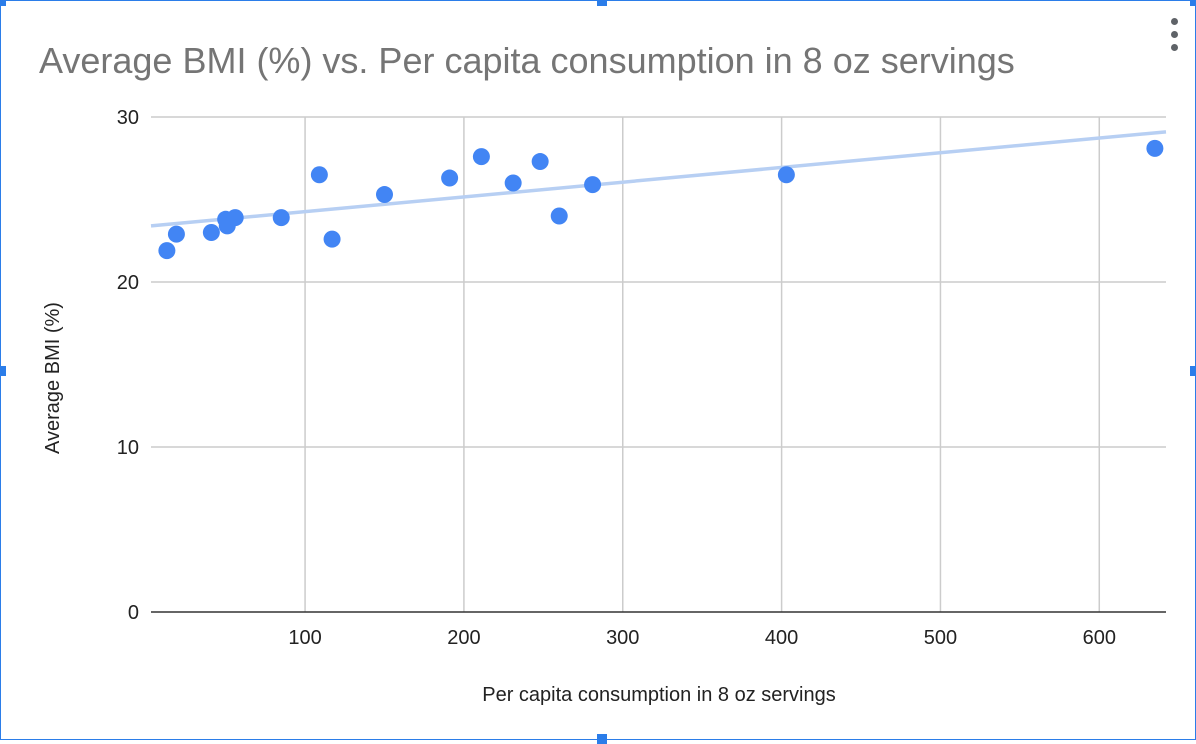 The width and height of the screenshot is (1196, 744). What do you see at coordinates (53, 378) in the screenshot?
I see `y-axis-title: Average BMI (%)` at bounding box center [53, 378].